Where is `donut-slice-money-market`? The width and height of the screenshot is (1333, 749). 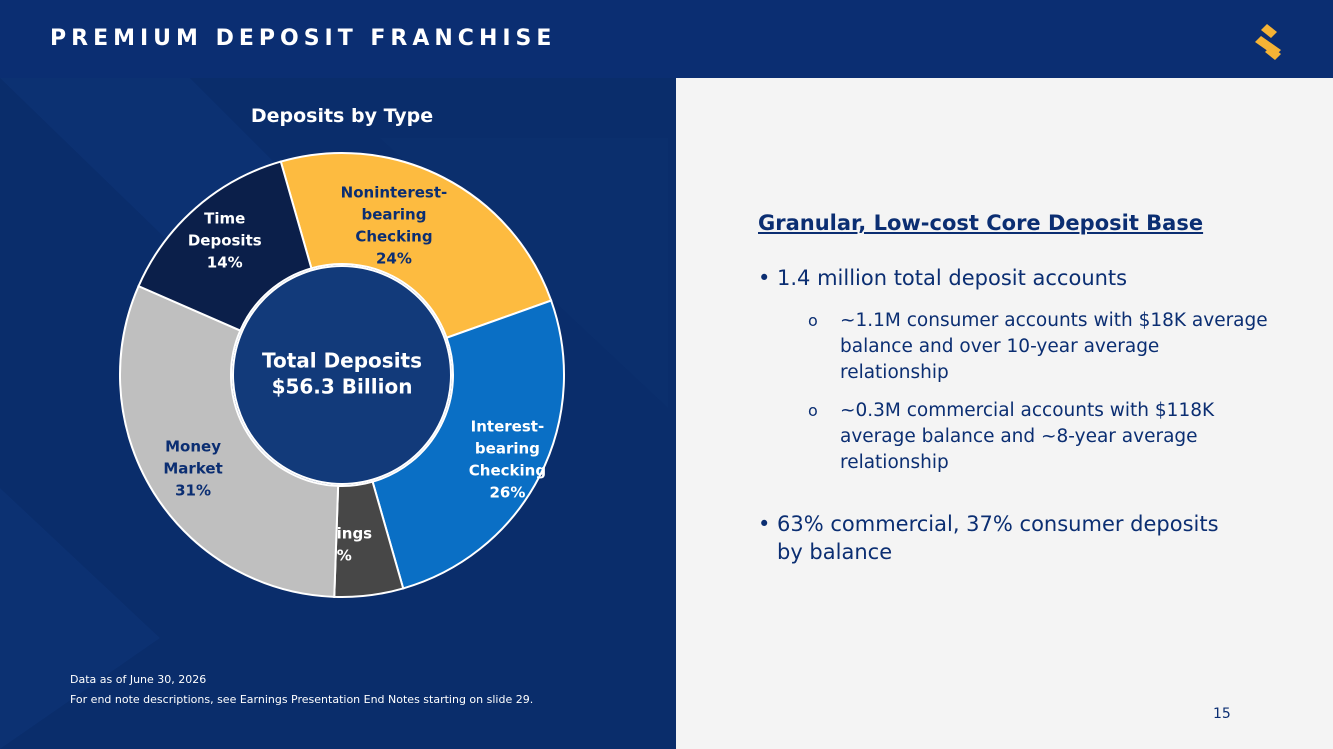 donut-slice-money-market is located at coordinates (229, 441).